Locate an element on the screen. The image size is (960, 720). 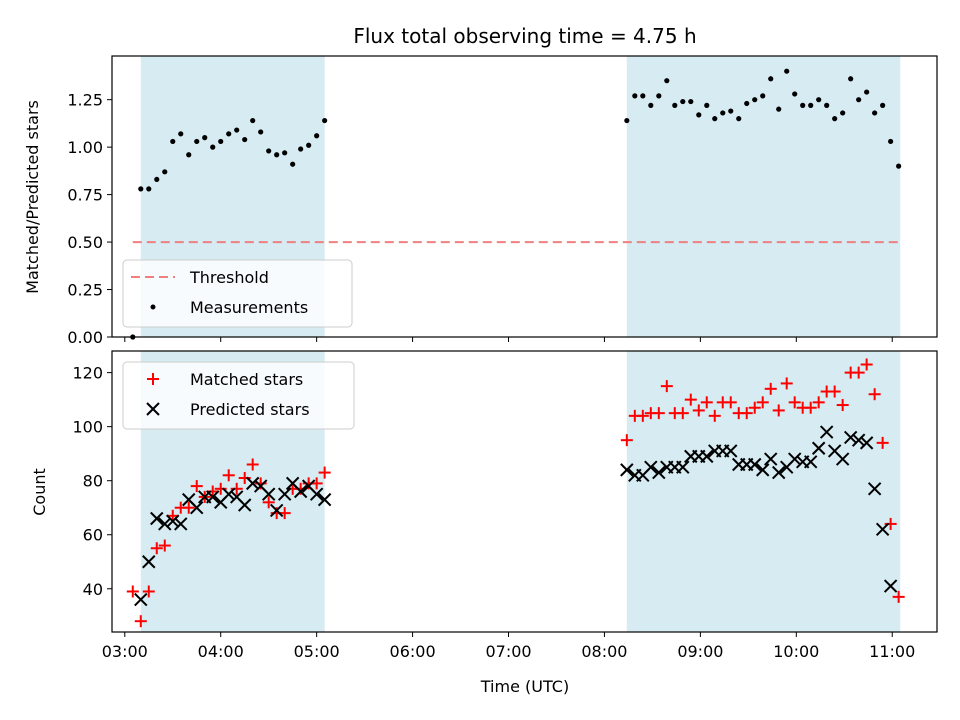
bottom-y-tick-label: 40 is located at coordinates (93, 589).